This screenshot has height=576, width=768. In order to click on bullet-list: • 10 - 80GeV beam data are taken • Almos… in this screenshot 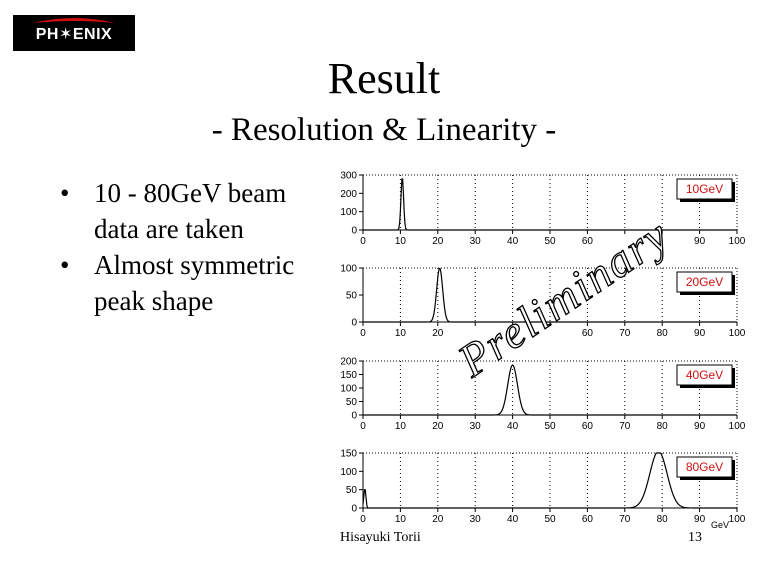, I will do `click(190, 247)`.